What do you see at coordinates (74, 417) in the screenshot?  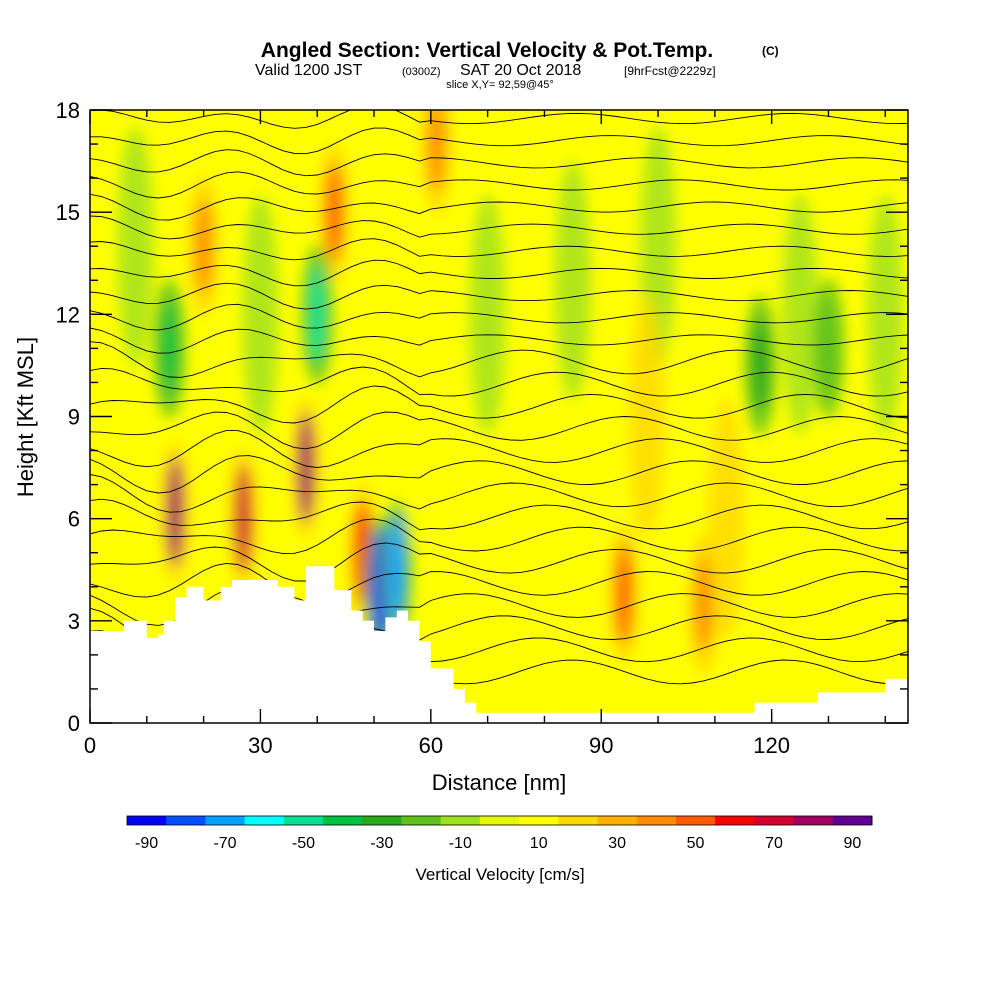 I see `y-tick-label: 9` at bounding box center [74, 417].